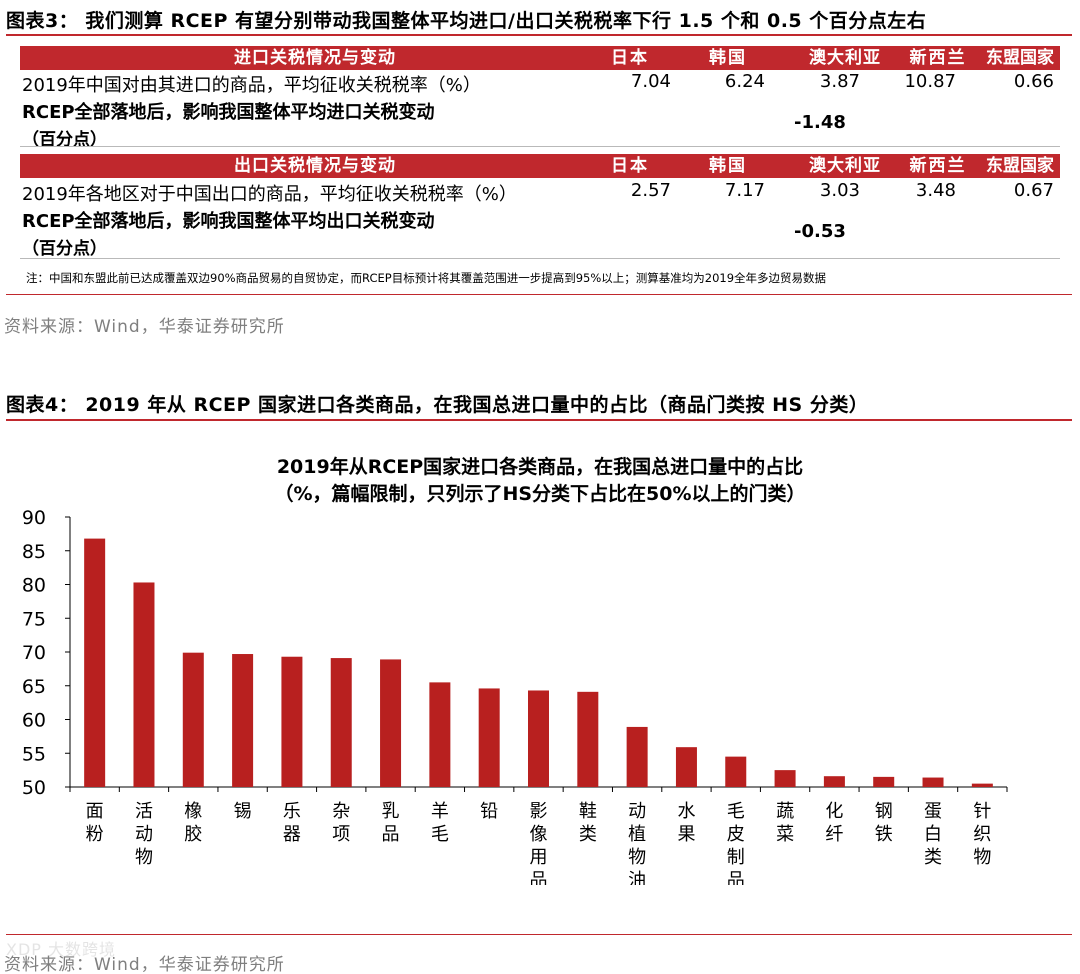 The image size is (1080, 974). Describe the element at coordinates (1033, 190) in the screenshot. I see `export-rate-asean: 0.67` at that location.